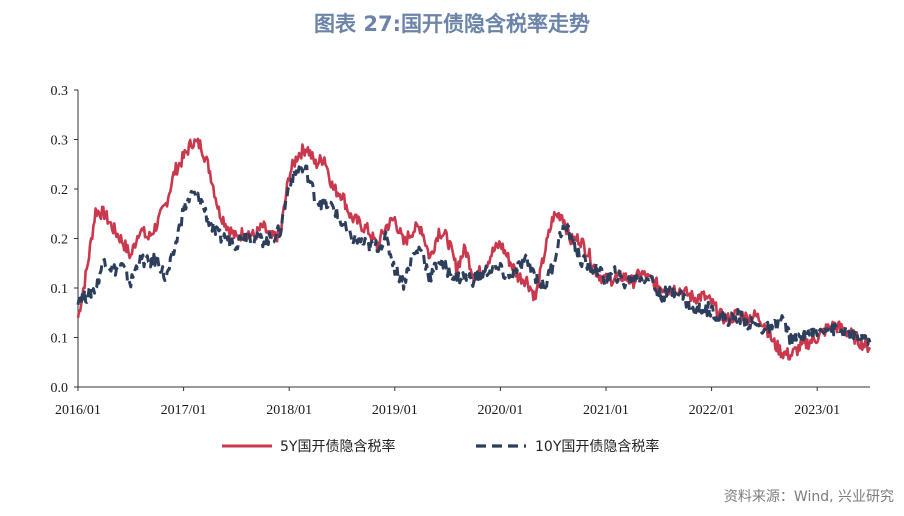  What do you see at coordinates (60, 388) in the screenshot?
I see `y-tick-label: 0.0` at bounding box center [60, 388].